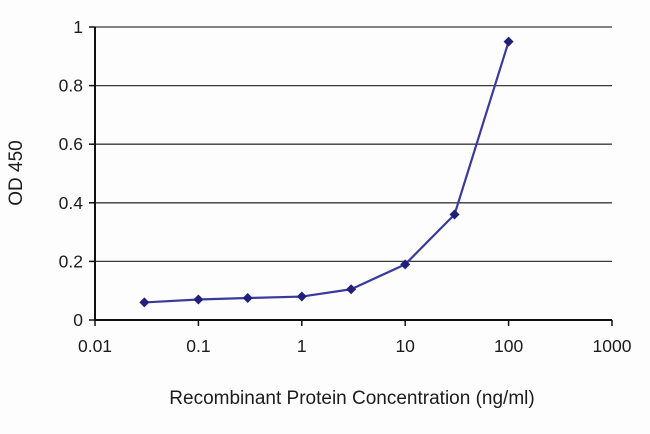 The height and width of the screenshot is (434, 650). What do you see at coordinates (198, 346) in the screenshot?
I see `x-tick-label: 0.1` at bounding box center [198, 346].